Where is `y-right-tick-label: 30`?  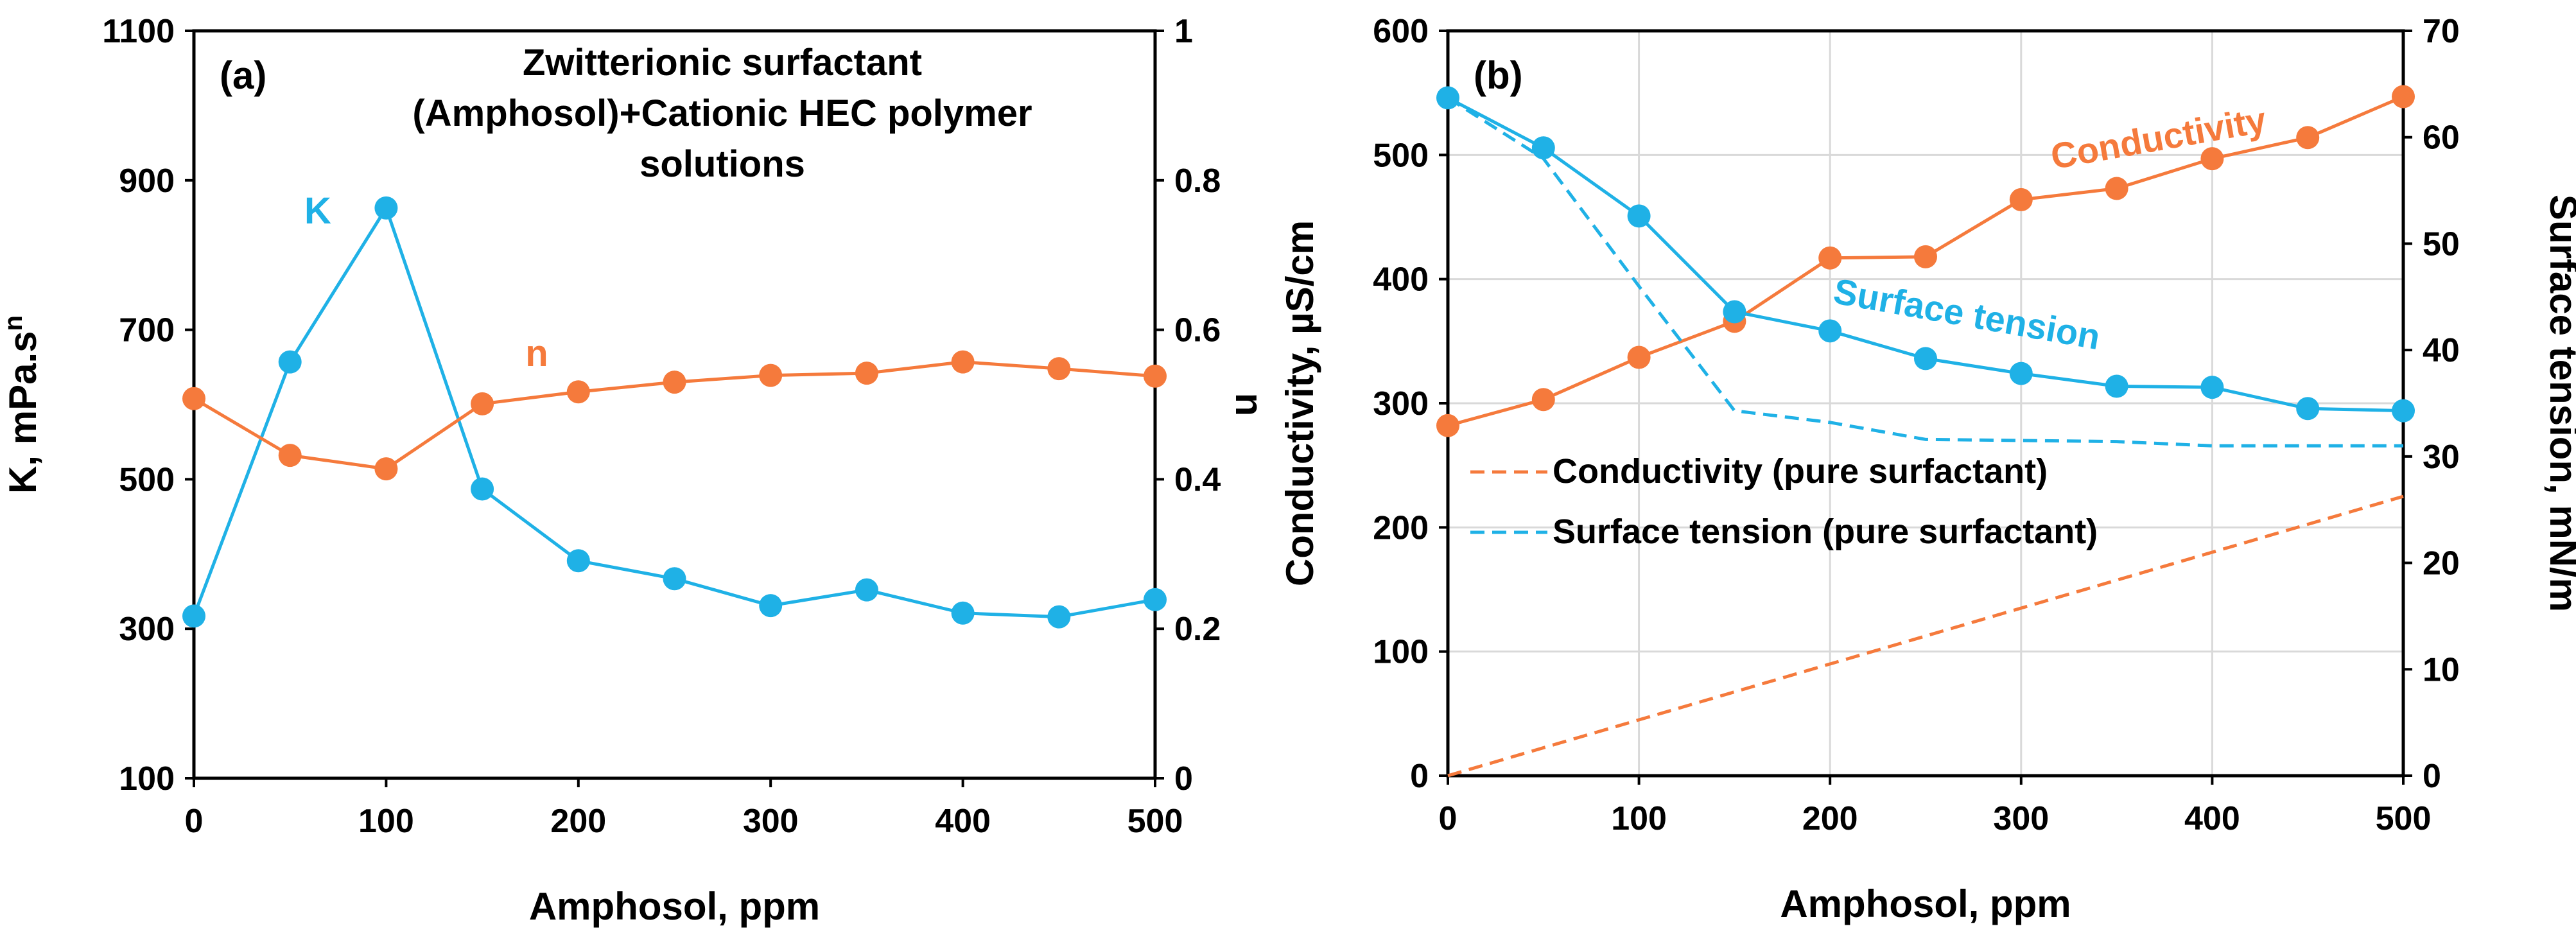 y-right-tick-label: 30 is located at coordinates (2441, 458).